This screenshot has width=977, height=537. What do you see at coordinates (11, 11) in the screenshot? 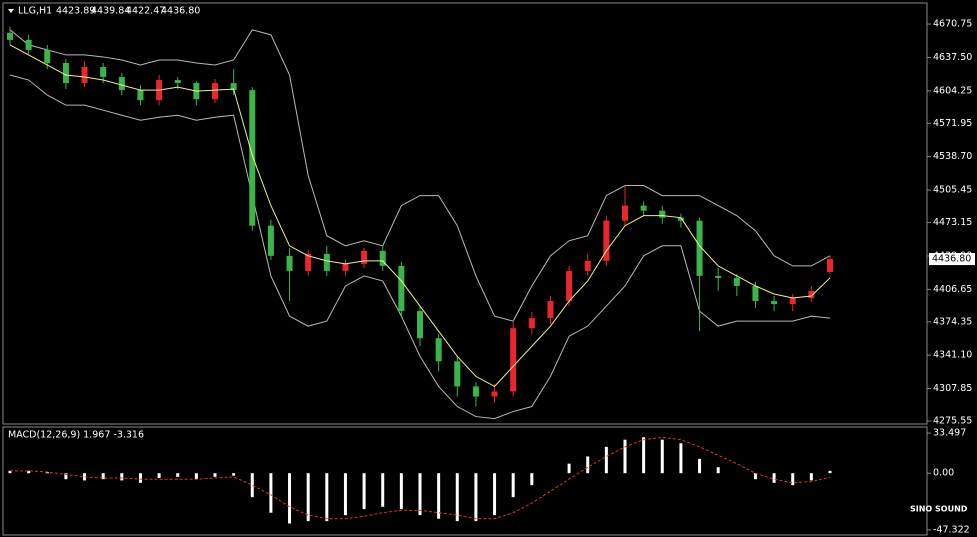
I see `menu-arrow` at bounding box center [11, 11].